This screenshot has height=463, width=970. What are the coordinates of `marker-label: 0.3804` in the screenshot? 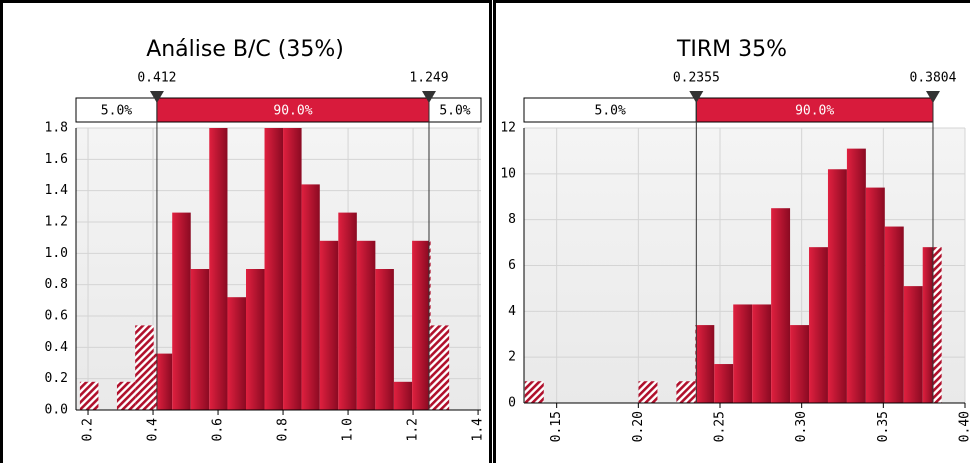 It's located at (933, 78).